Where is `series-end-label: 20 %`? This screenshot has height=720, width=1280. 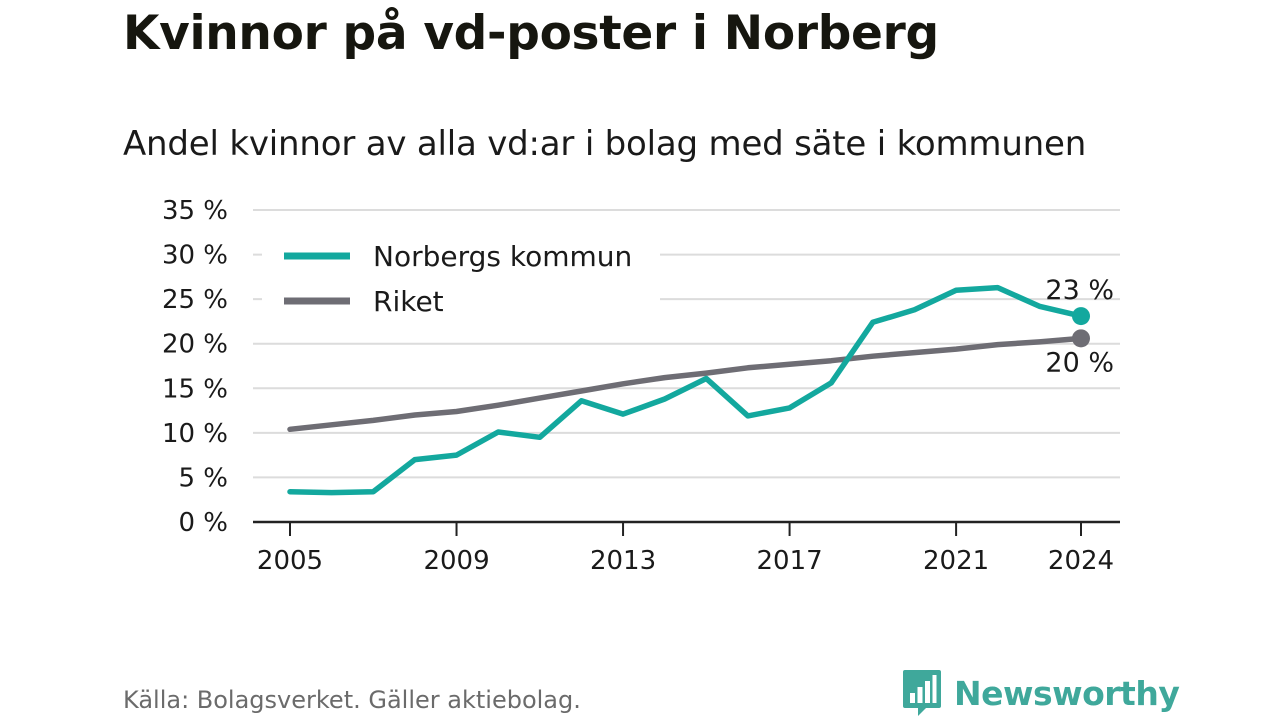 series-end-label: 20 % is located at coordinates (1079, 362).